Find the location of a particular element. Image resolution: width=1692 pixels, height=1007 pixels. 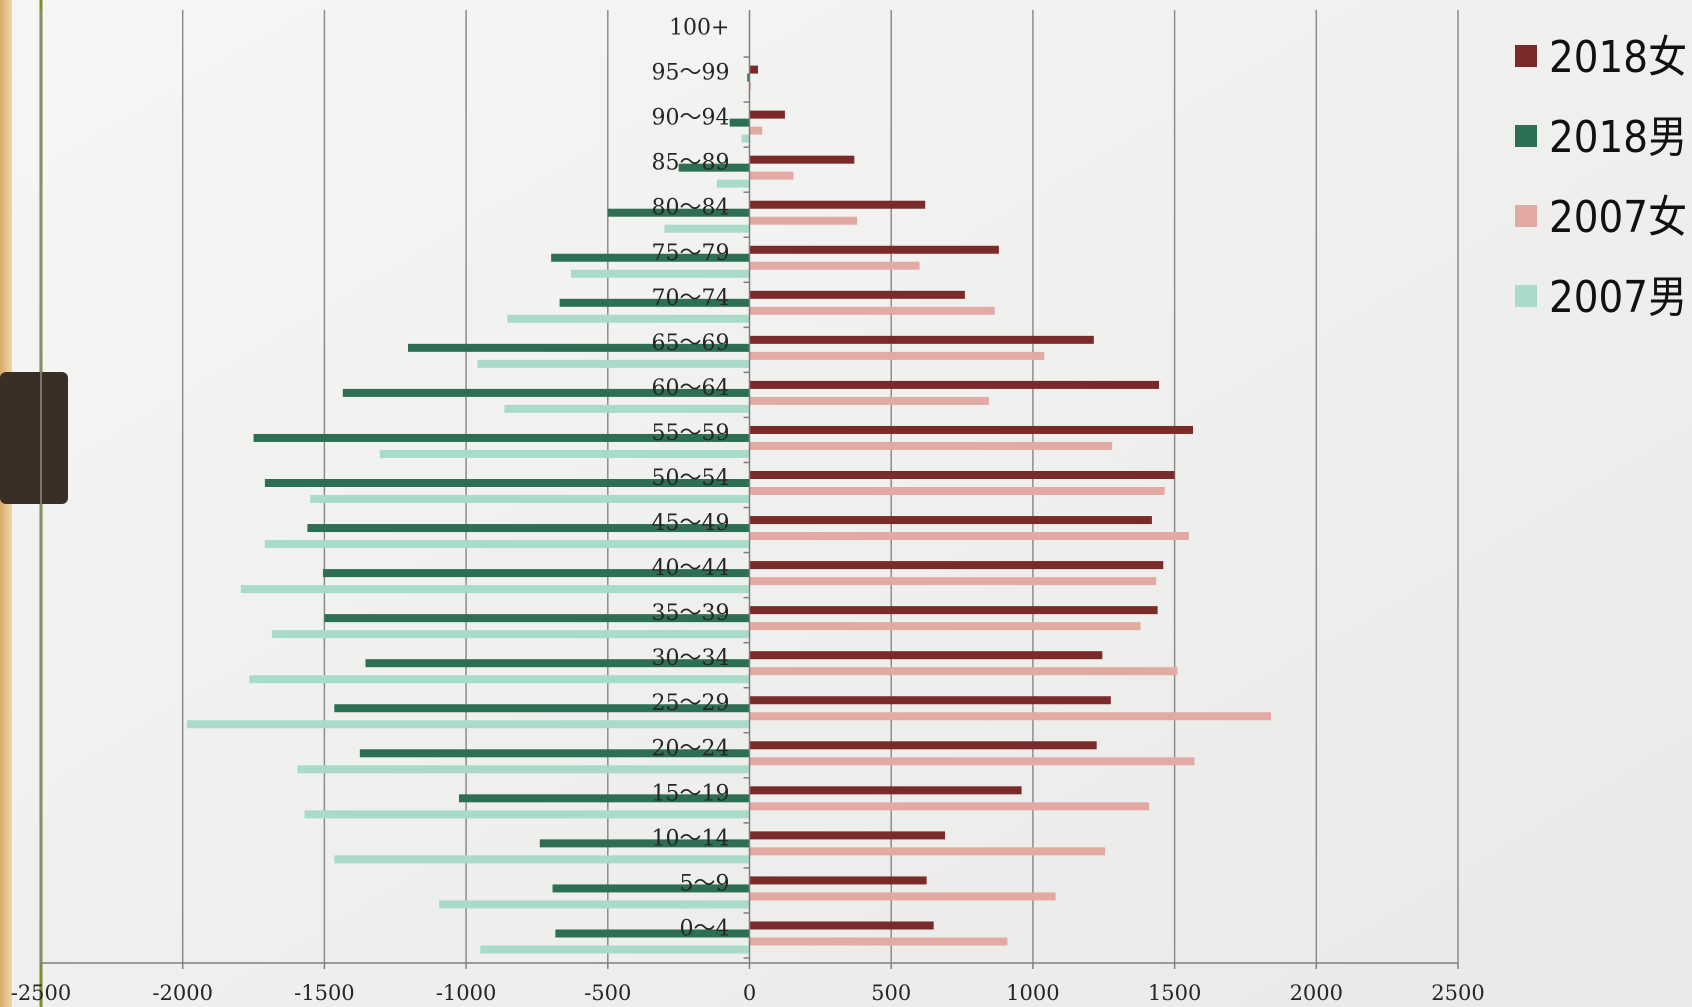

bar-s2-c9 is located at coordinates (969, 536).